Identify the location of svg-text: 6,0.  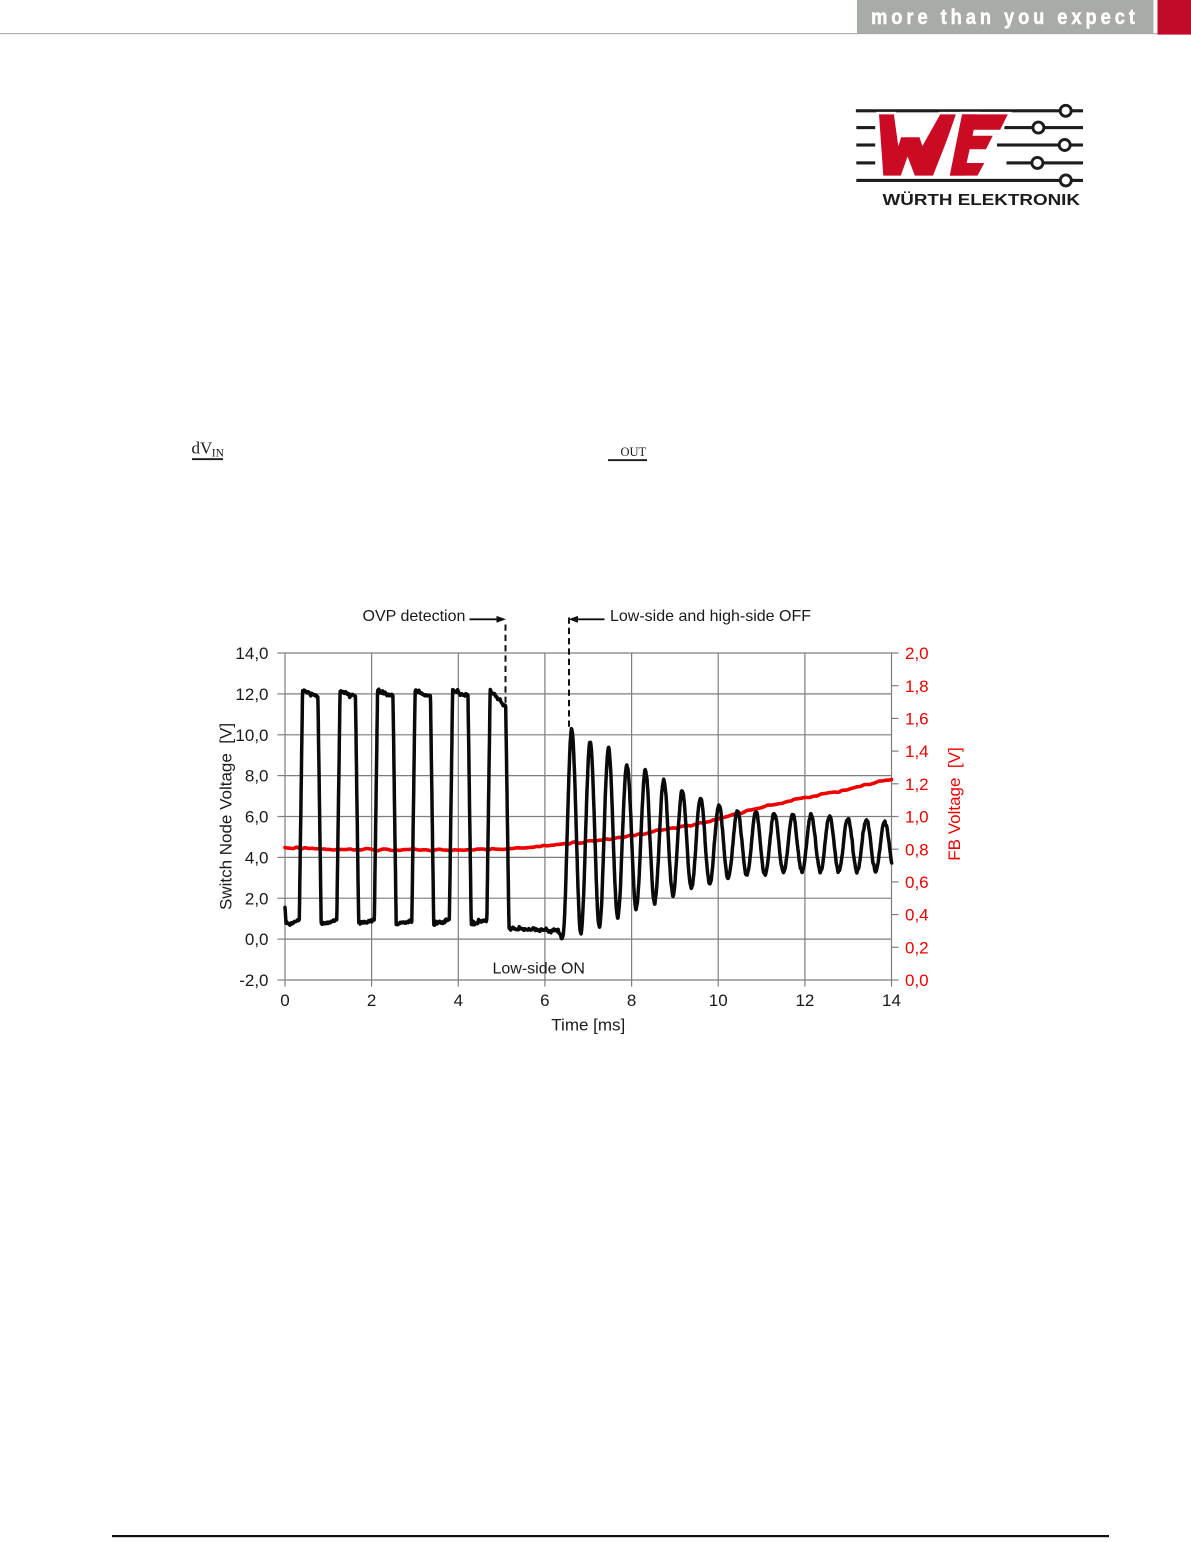
(257, 817).